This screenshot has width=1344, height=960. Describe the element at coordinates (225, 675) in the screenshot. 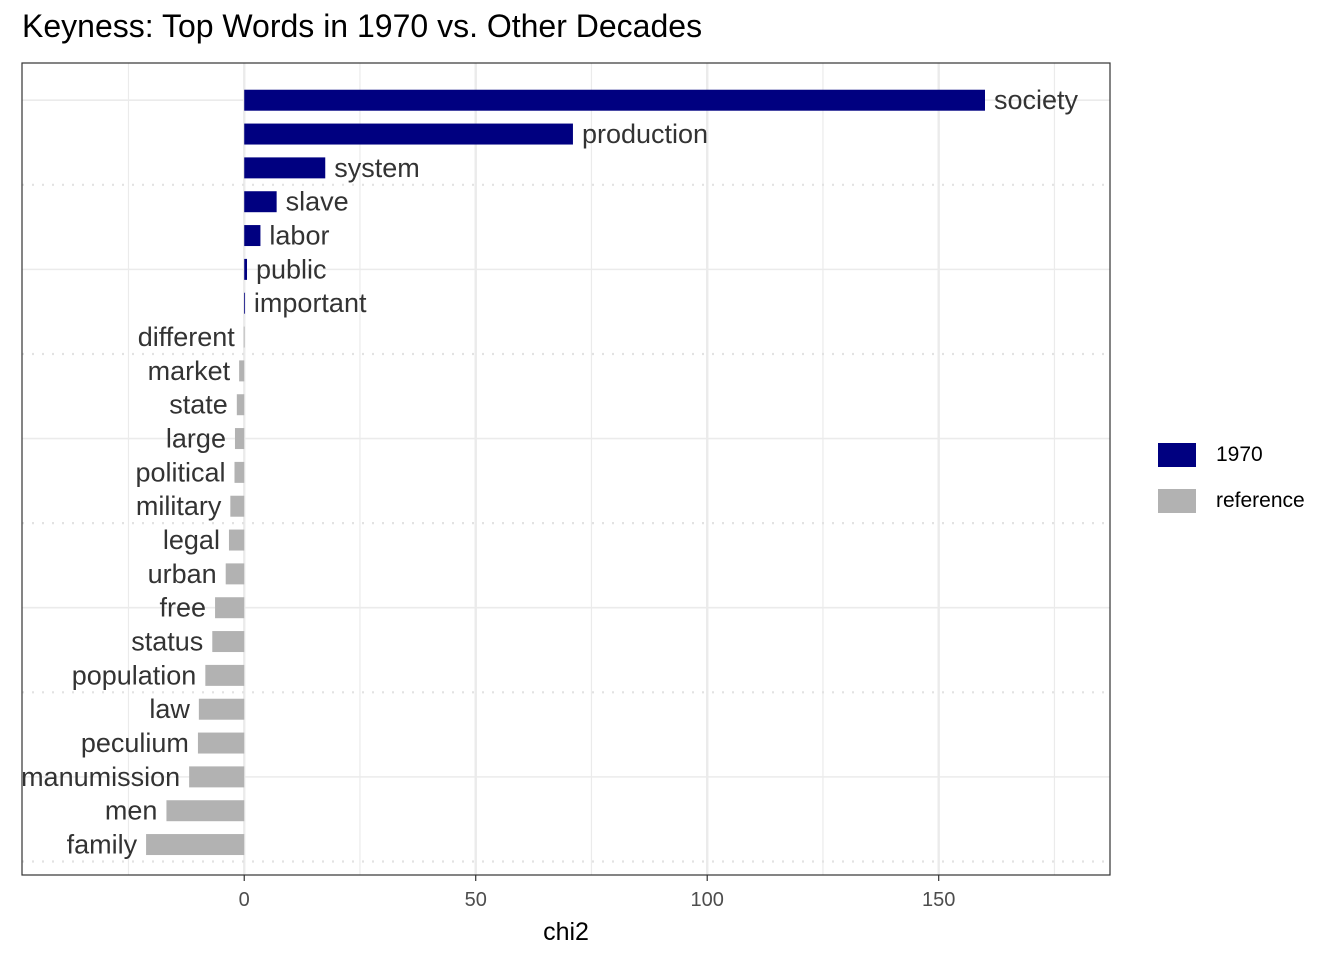

I see `bar-population` at that location.